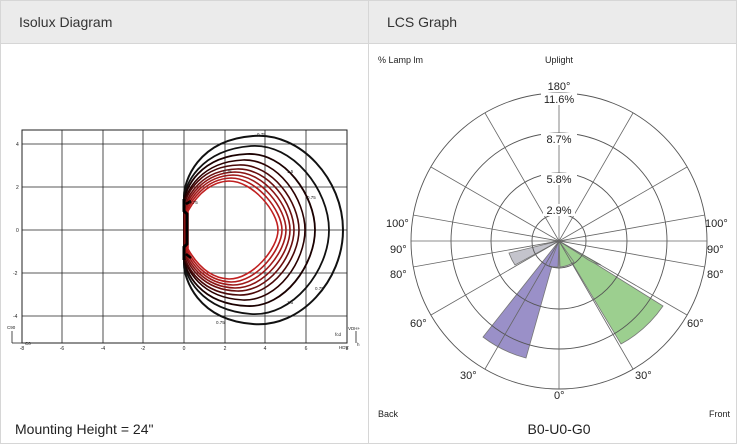  What do you see at coordinates (611, 292) in the screenshot?
I see `front-light-wedge` at bounding box center [611, 292].